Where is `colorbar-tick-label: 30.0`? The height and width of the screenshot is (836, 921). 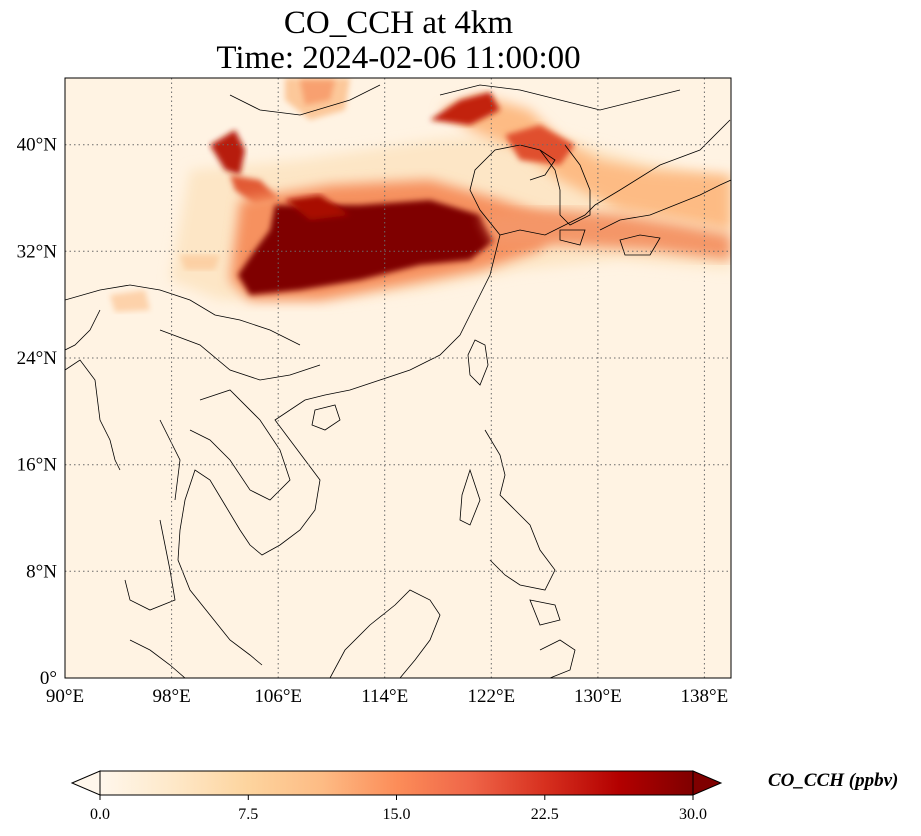 colorbar-tick-label: 30.0 is located at coordinates (693, 814).